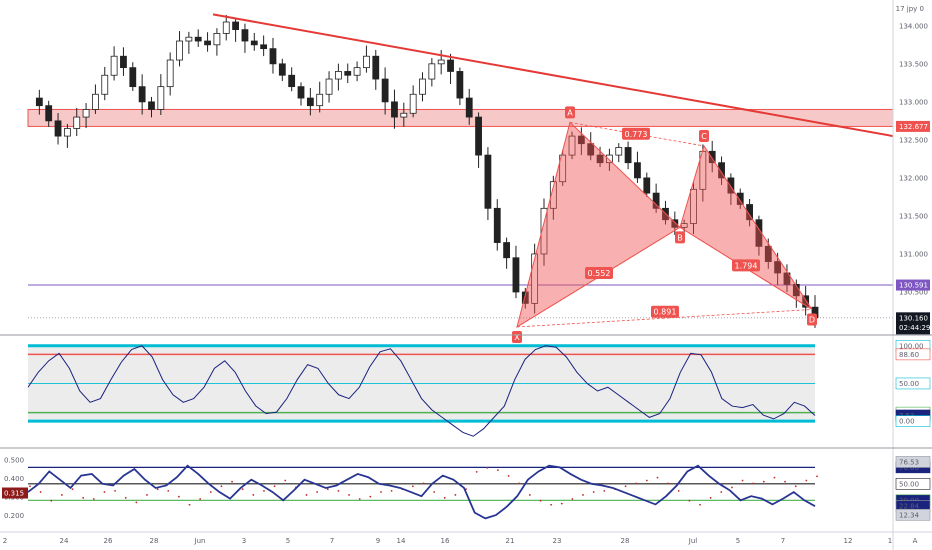  What do you see at coordinates (460, 541) in the screenshot?
I see `time-axis: 2 24 26 28 Jun 3 5 7 9 14 16 21 23 28 Jul 5 7 12 1 A` at bounding box center [460, 541].